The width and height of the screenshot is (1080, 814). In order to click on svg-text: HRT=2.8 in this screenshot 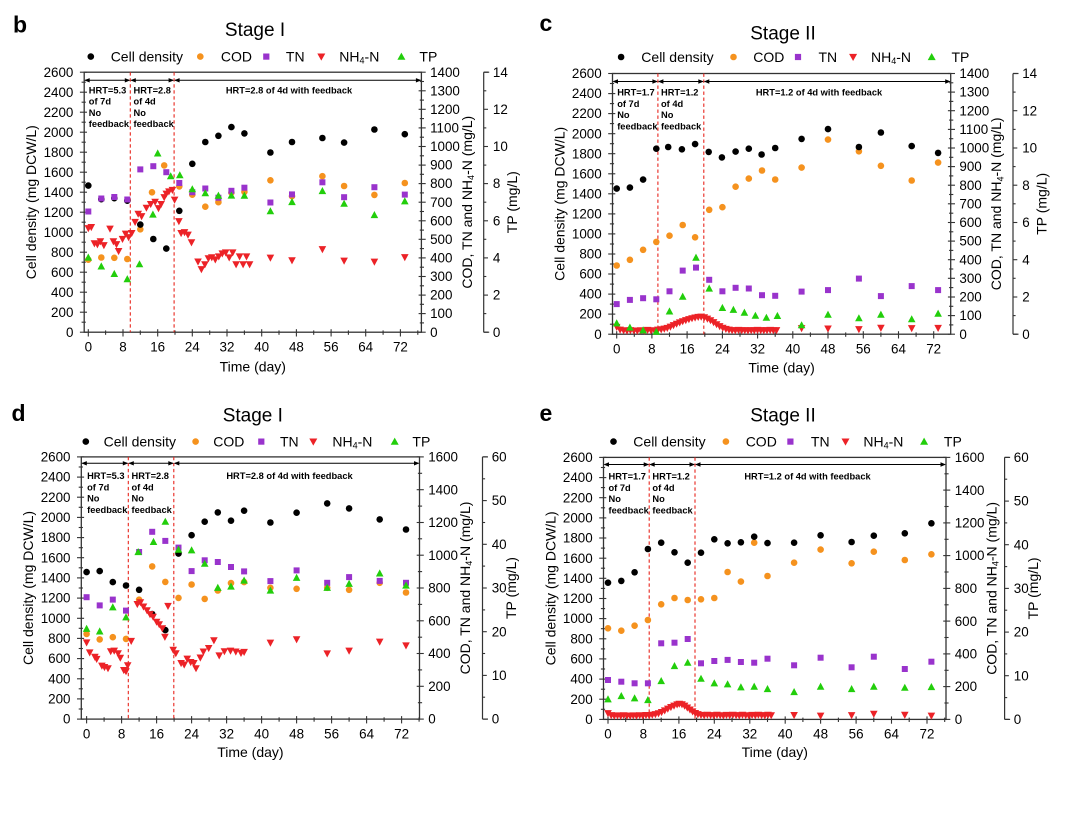, I will do `click(152, 90)`.